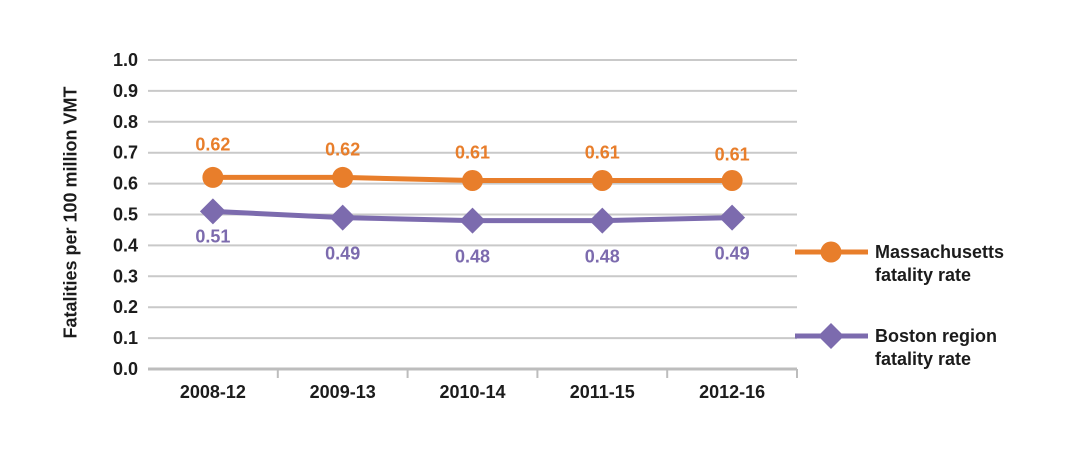  Describe the element at coordinates (125, 122) in the screenshot. I see `y-tick-label: 0.8` at that location.